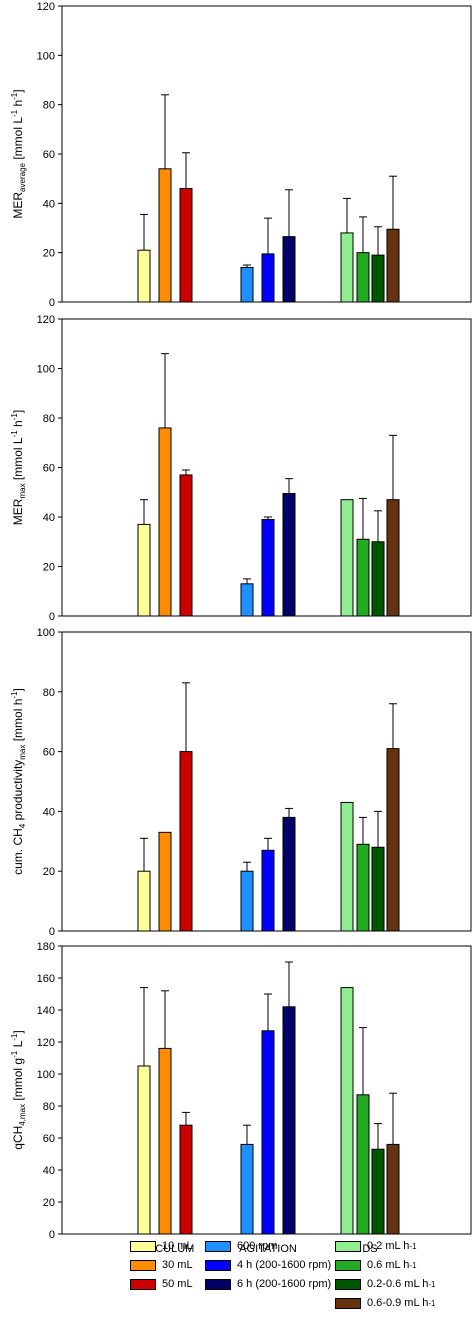  I want to click on y-label-main: cum. CH, so click(18, 851).